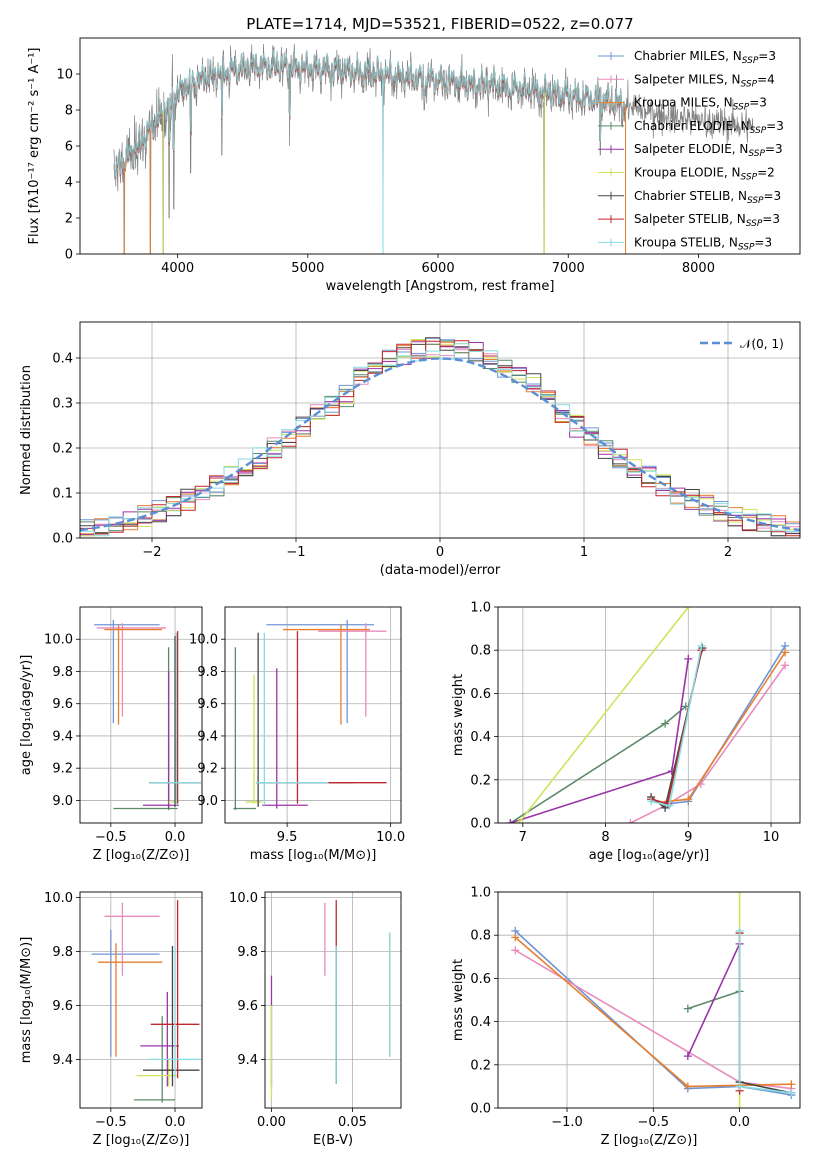 The height and width of the screenshot is (1170, 819). What do you see at coordinates (480, 780) in the screenshot?
I see `y-tick-label: 0.2` at bounding box center [480, 780].